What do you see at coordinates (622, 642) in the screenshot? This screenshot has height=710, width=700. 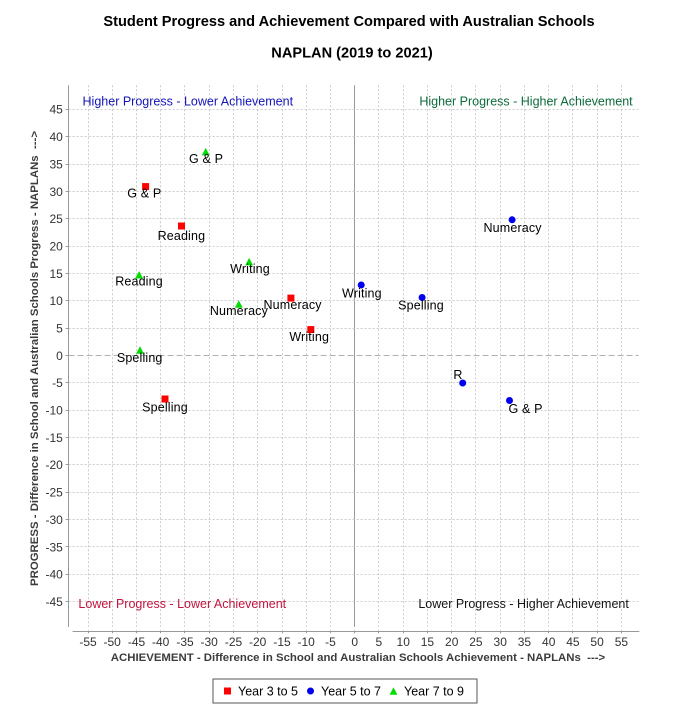 I see `svg-text: 55` at bounding box center [622, 642].